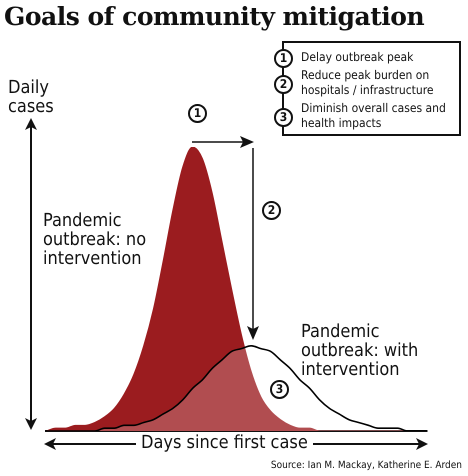  I want to click on y-axis-title: Daily cases, so click(31, 97).